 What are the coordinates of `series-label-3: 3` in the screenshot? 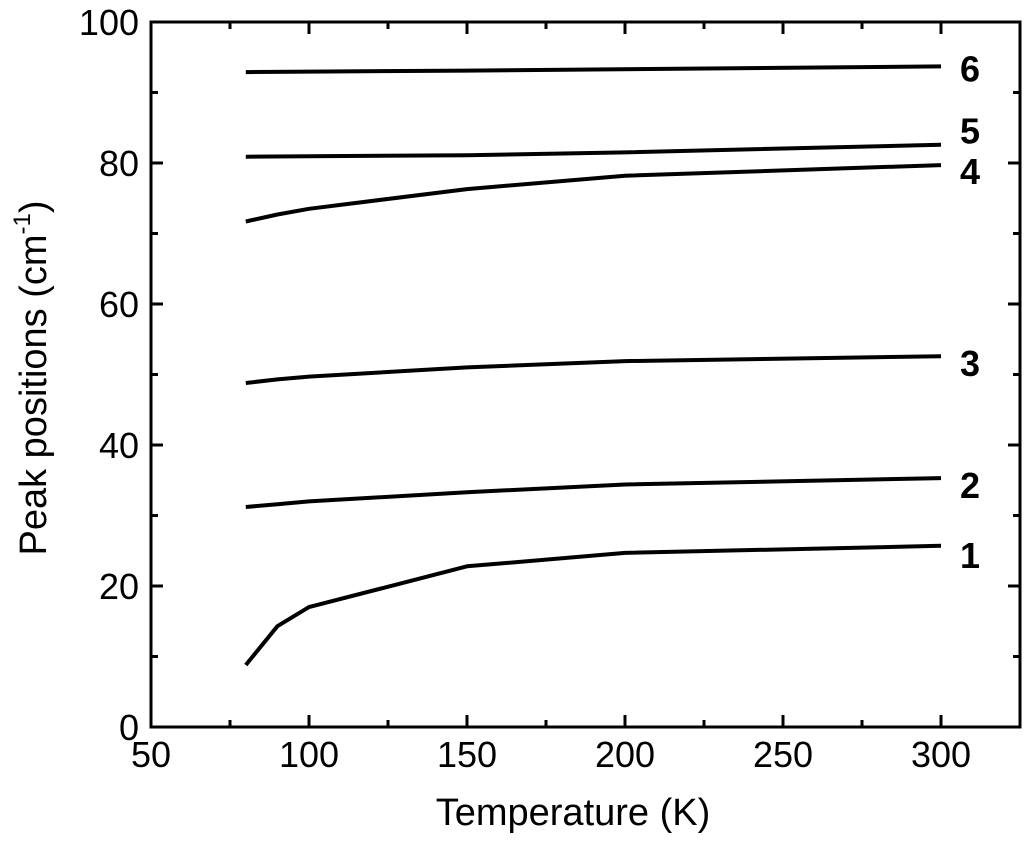 It's located at (970, 363).